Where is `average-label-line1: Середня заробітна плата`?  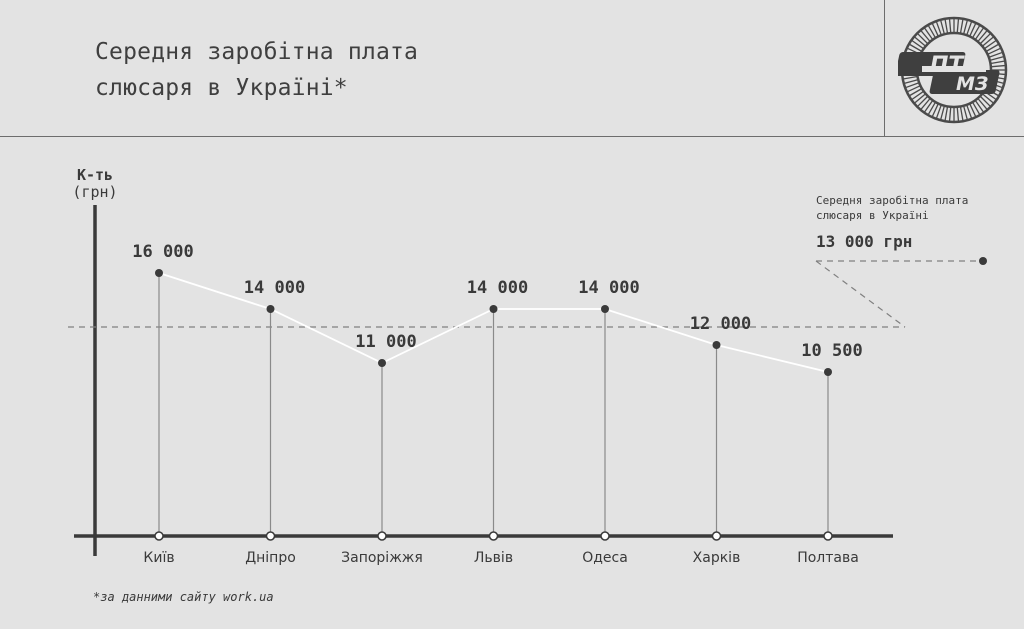
average-label-line1: Середня заробітна плата is located at coordinates (892, 200).